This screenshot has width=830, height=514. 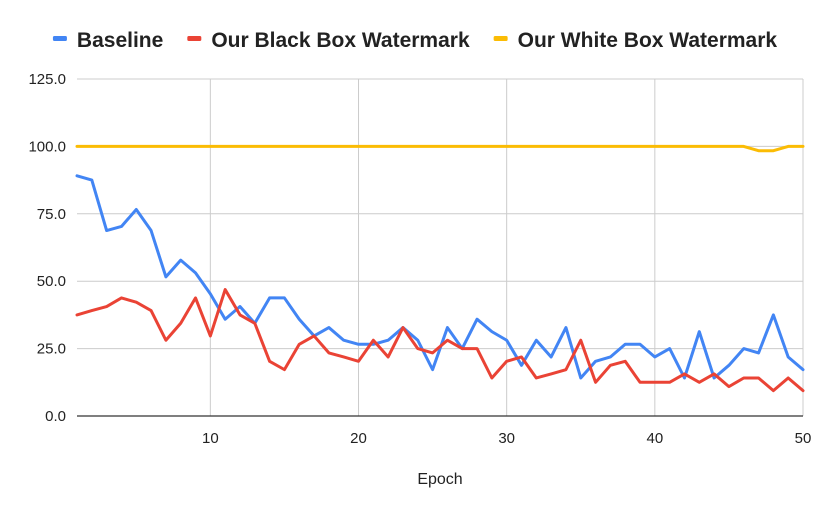 I want to click on x-axis-title: Epoch, so click(x=439, y=479).